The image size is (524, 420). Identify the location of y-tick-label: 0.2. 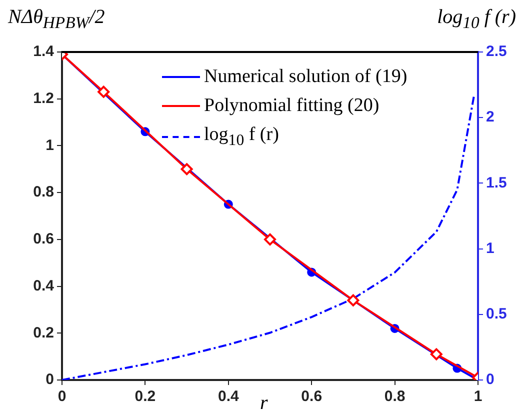
(43, 333).